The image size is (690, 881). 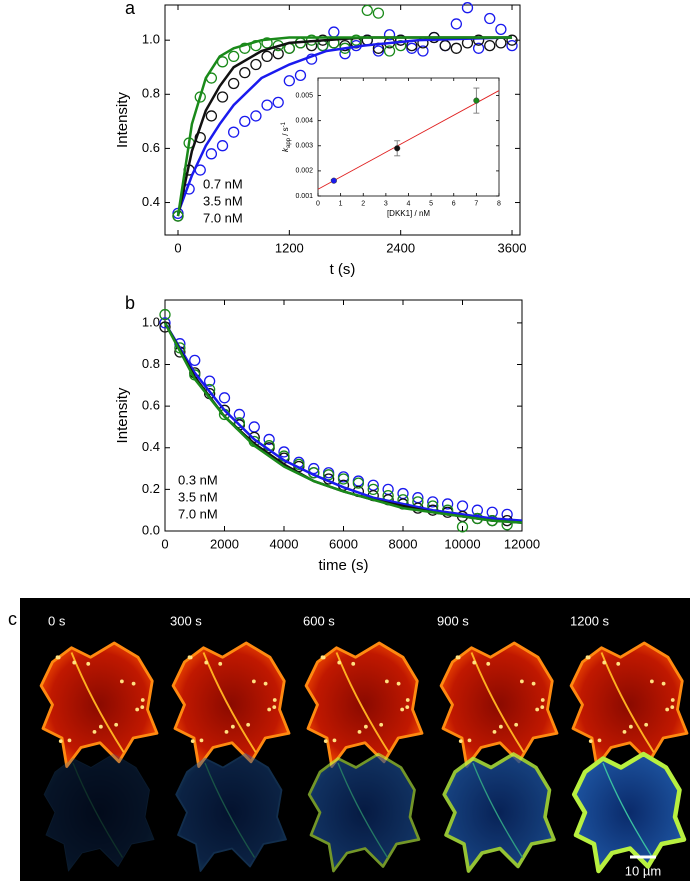 I want to click on panel-label: c, so click(x=12, y=619).